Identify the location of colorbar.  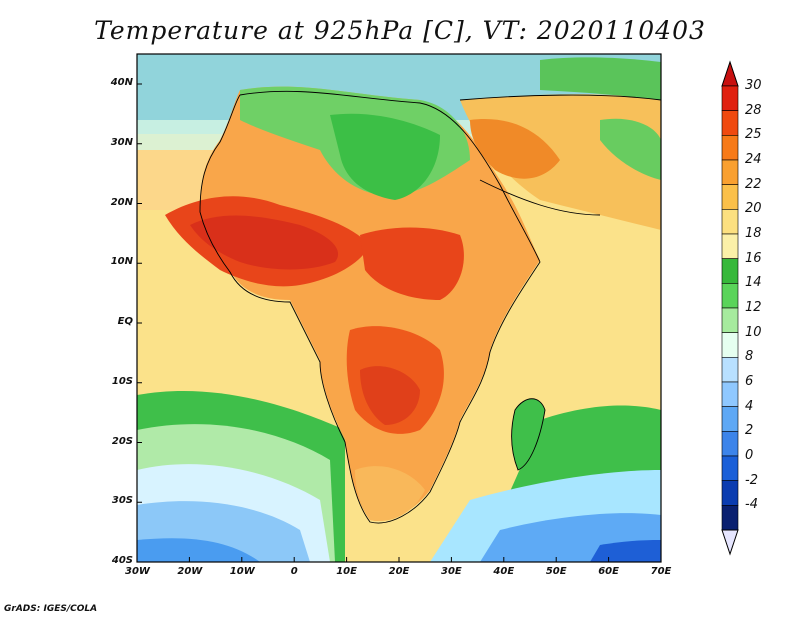
(730, 308).